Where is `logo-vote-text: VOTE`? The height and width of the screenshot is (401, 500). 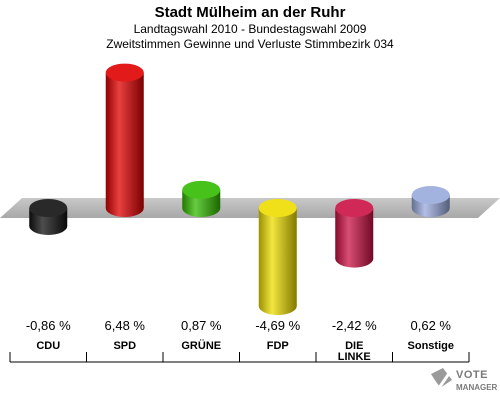
logo-vote-text: VOTE is located at coordinates (472, 375).